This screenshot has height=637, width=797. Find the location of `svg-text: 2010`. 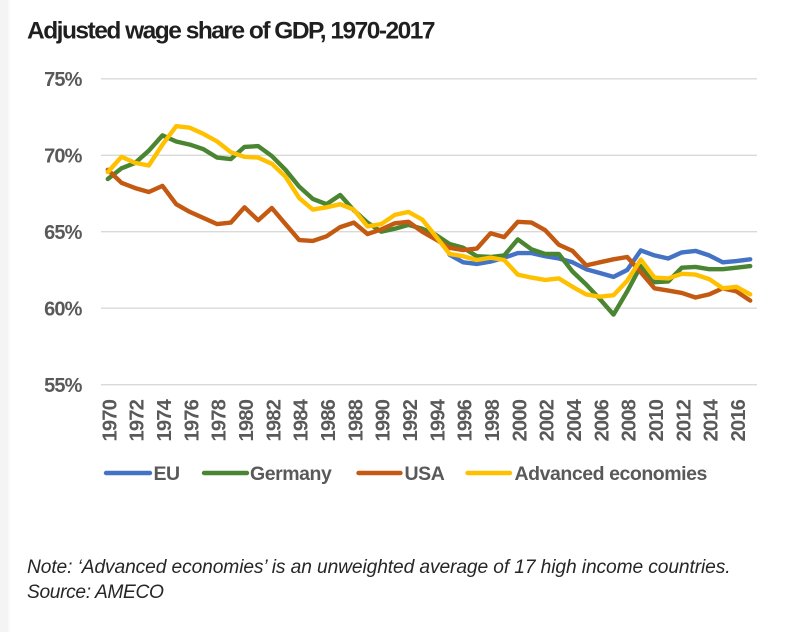

svg-text: 2010 is located at coordinates (657, 420).